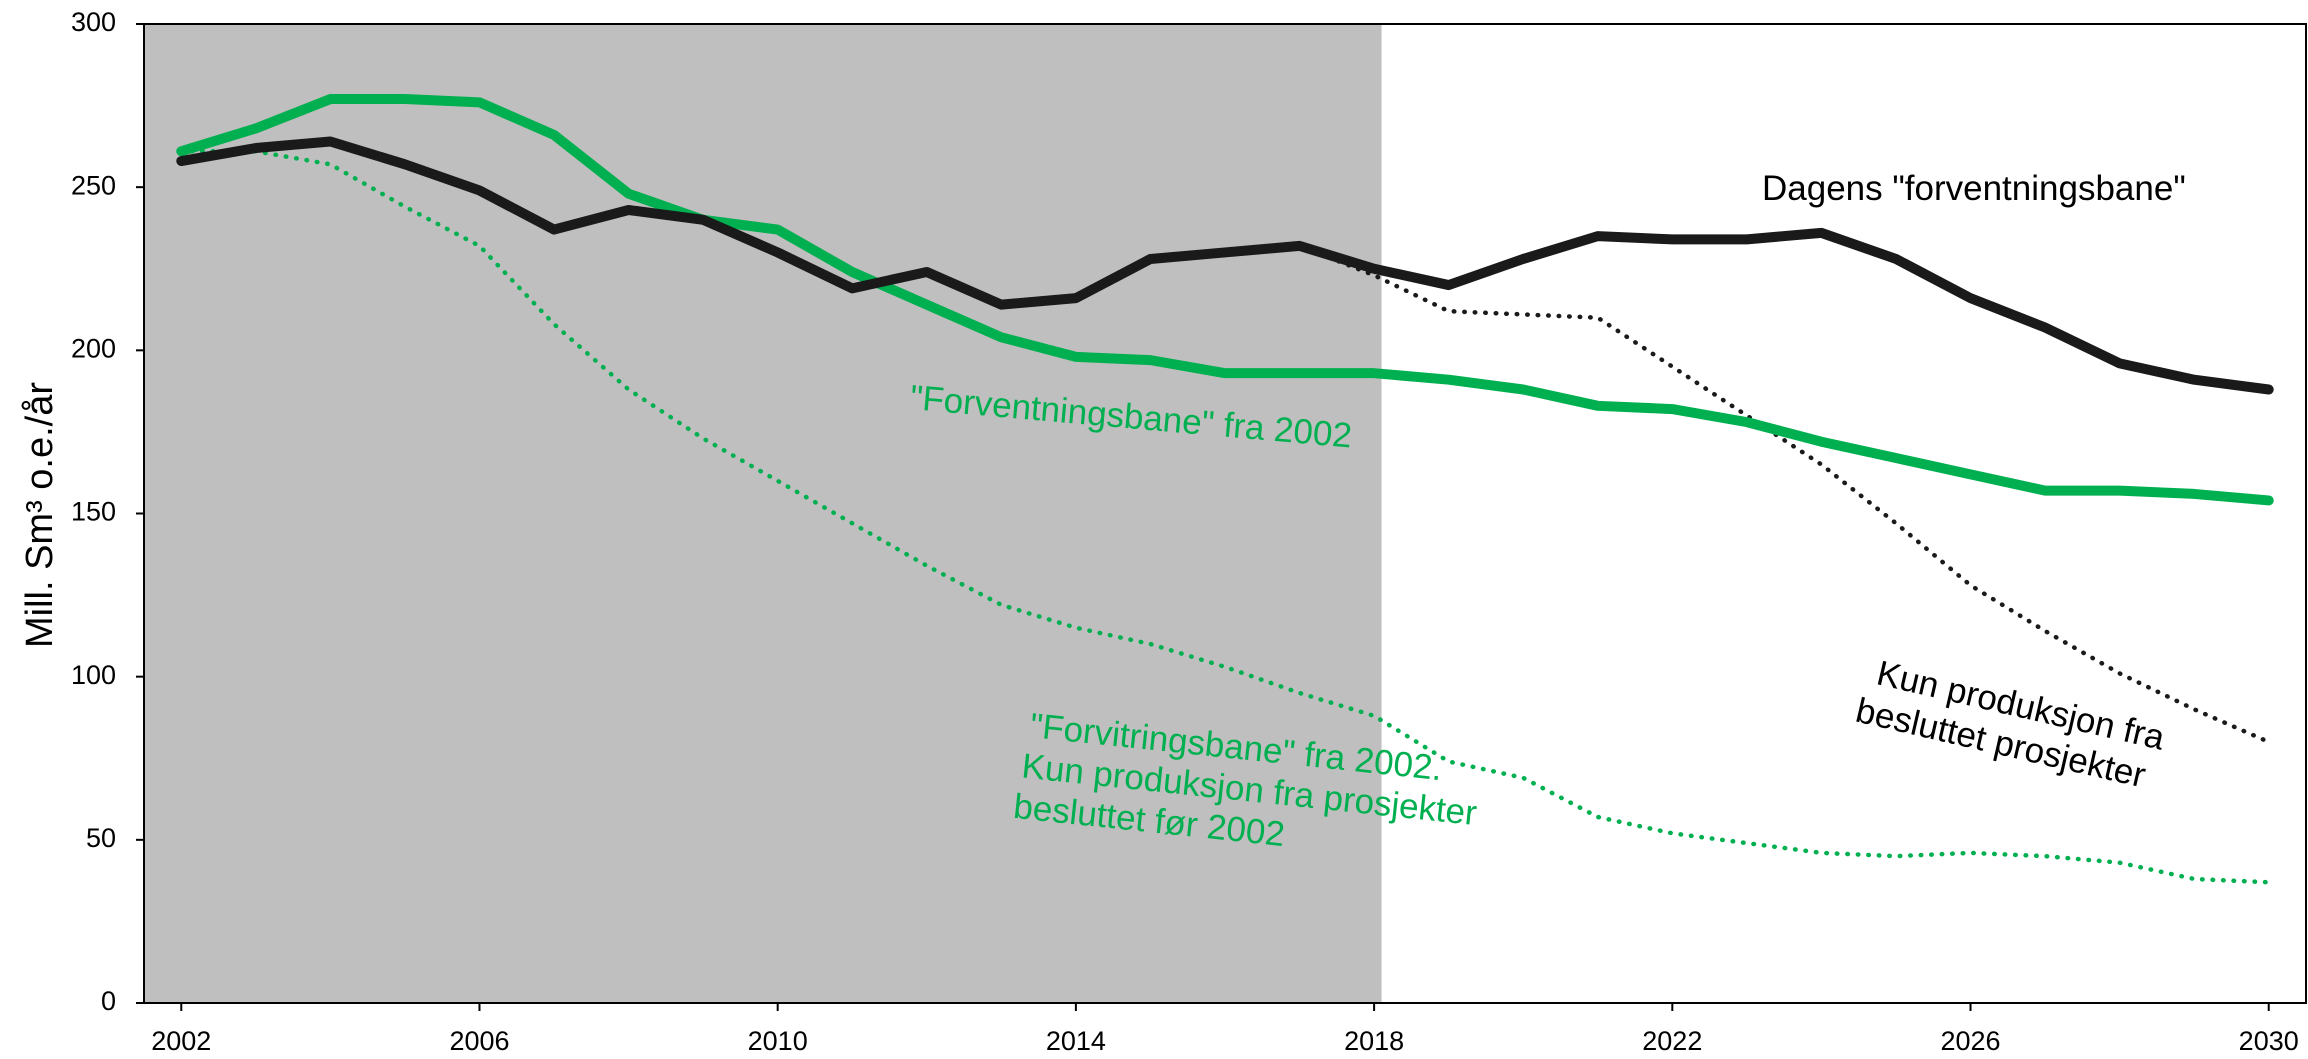 The width and height of the screenshot is (2308, 1059). What do you see at coordinates (1374, 1041) in the screenshot?
I see `x-tick-label: 2018` at bounding box center [1374, 1041].